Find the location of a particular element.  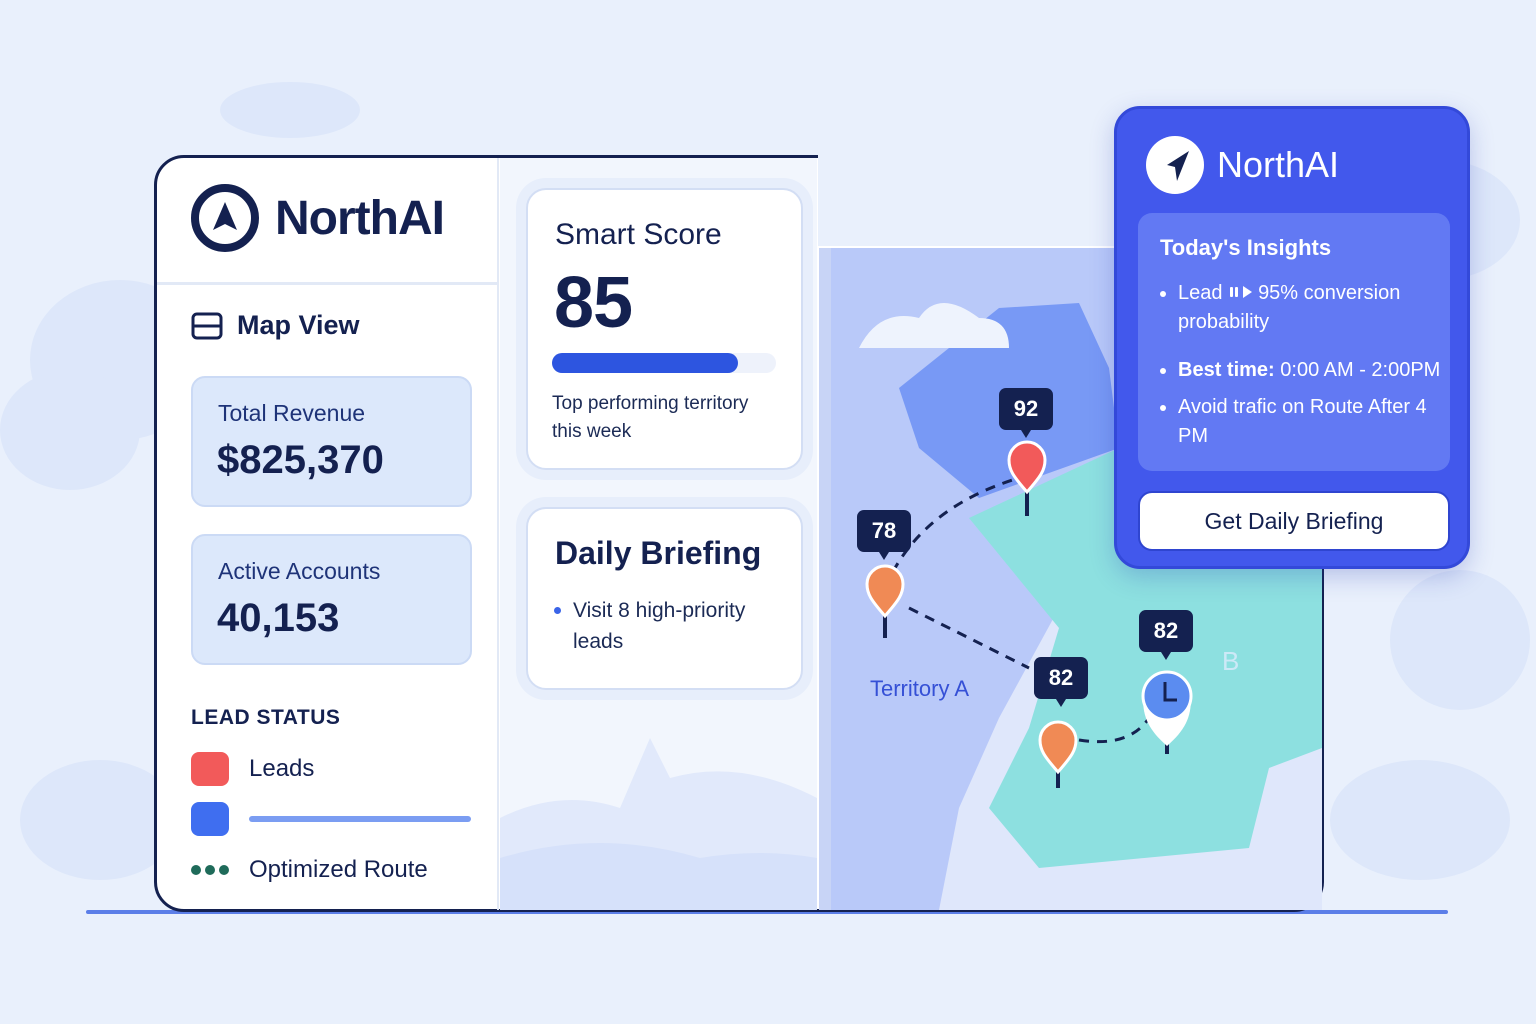

pin-score-label: 78 is located at coordinates (884, 535).